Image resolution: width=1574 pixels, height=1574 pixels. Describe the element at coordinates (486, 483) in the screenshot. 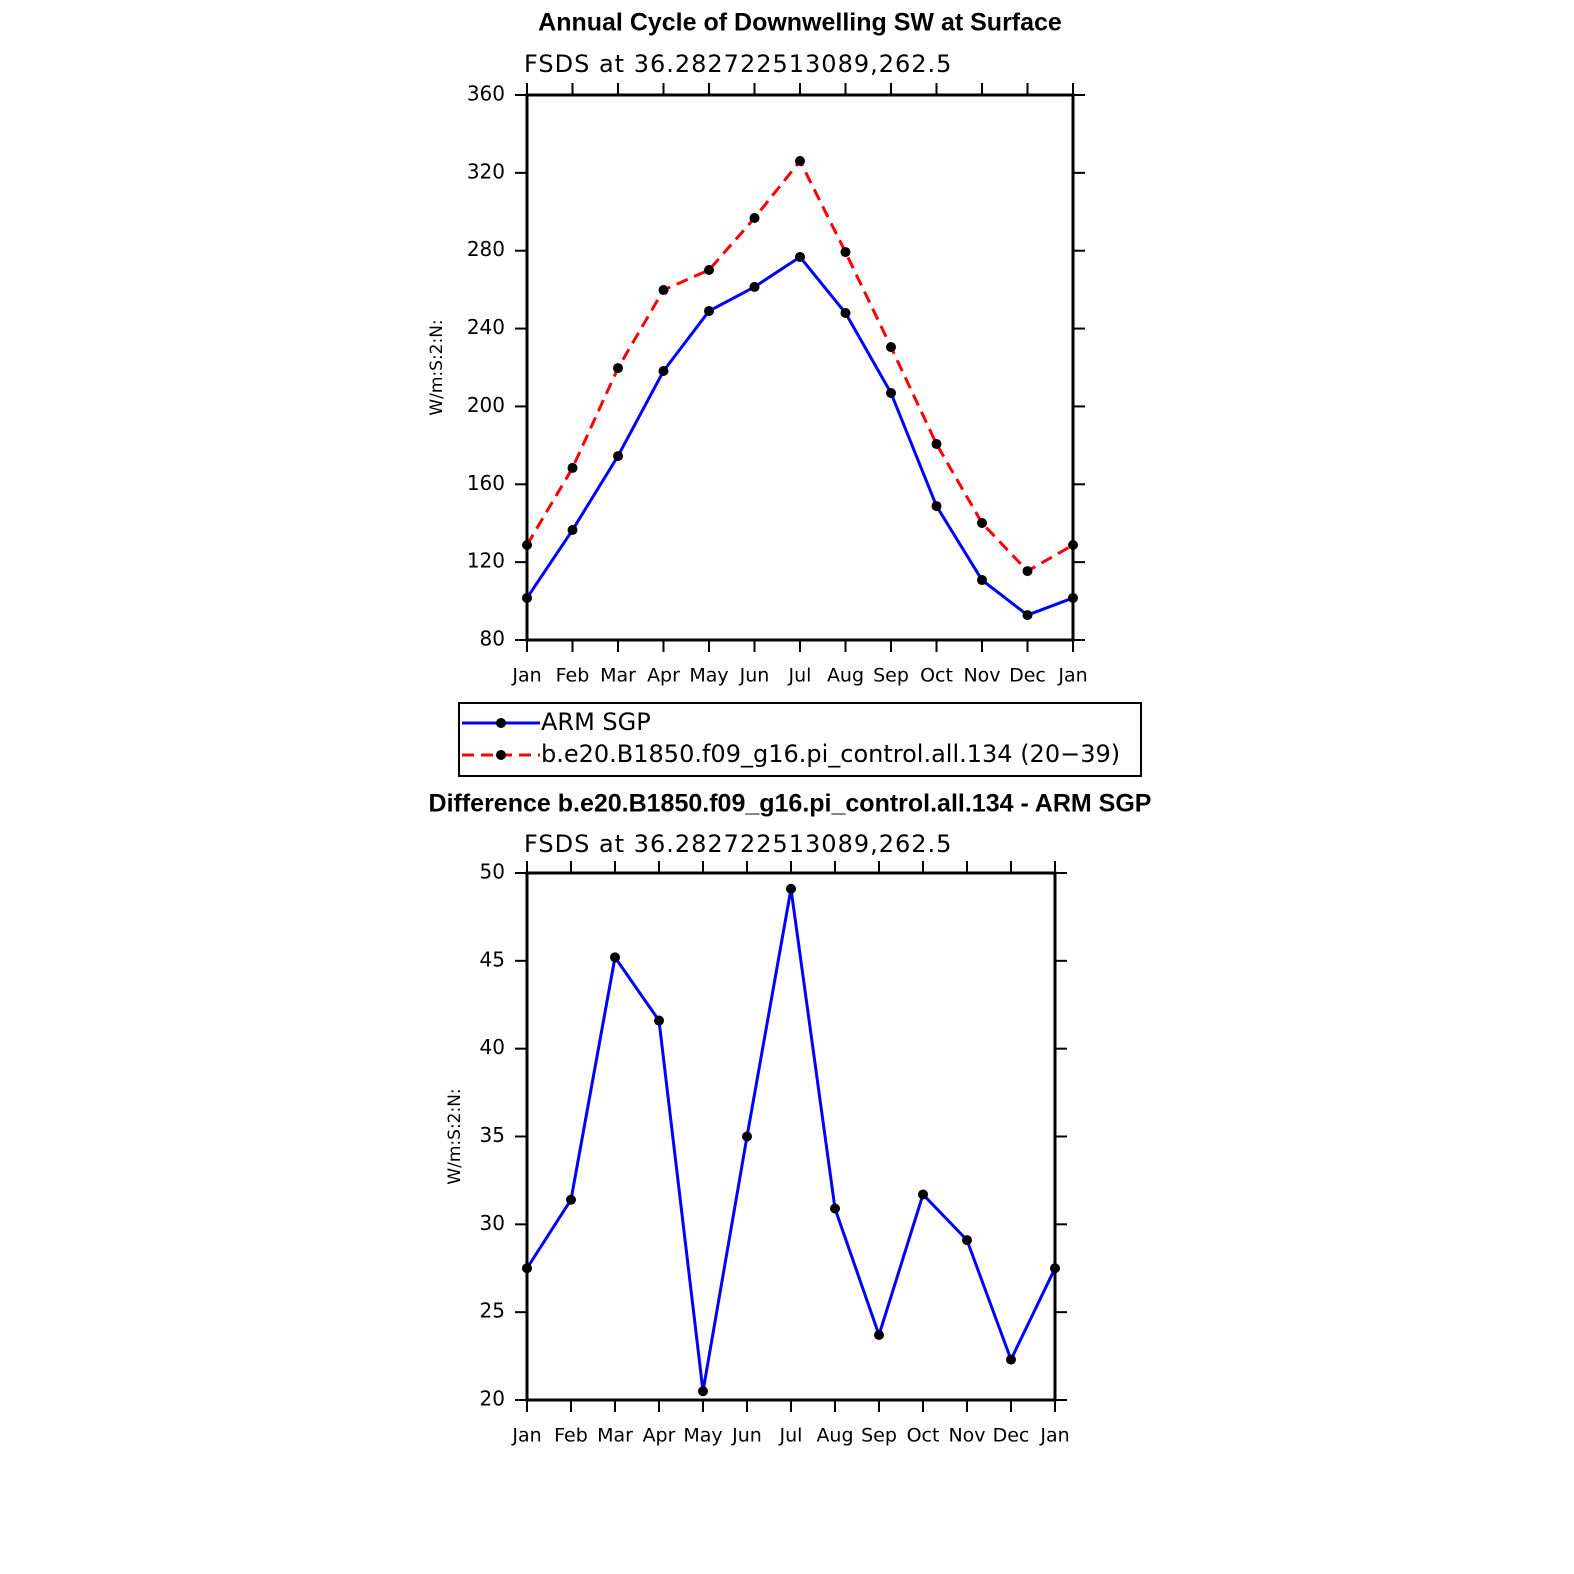

I see `y-tick-label: 160` at that location.